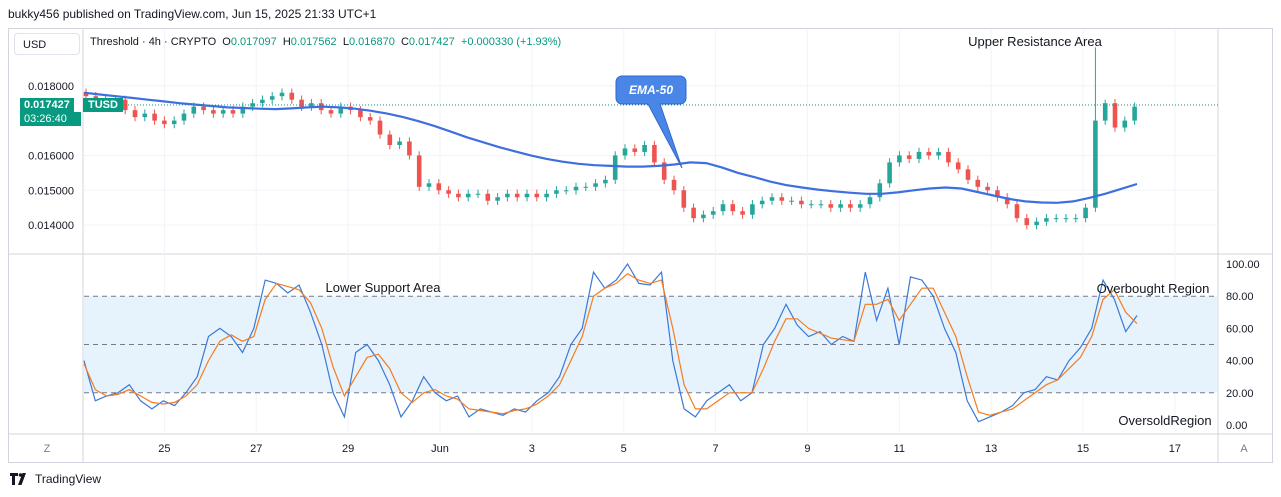  What do you see at coordinates (1240, 297) in the screenshot?
I see `oscillator-axis-label: 80.00` at bounding box center [1240, 297].